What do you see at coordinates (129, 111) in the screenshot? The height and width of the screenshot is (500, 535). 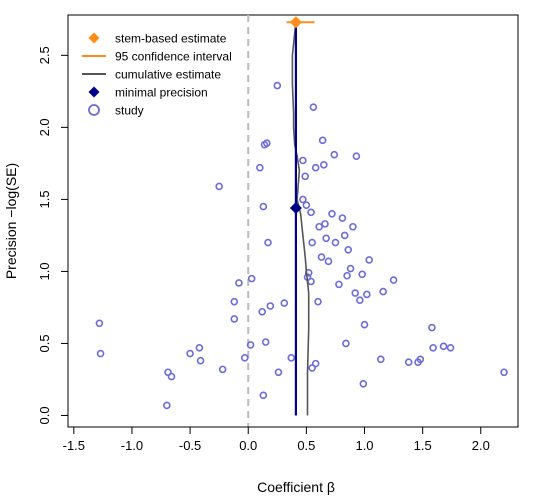 I see `legend-label: study` at bounding box center [129, 111].